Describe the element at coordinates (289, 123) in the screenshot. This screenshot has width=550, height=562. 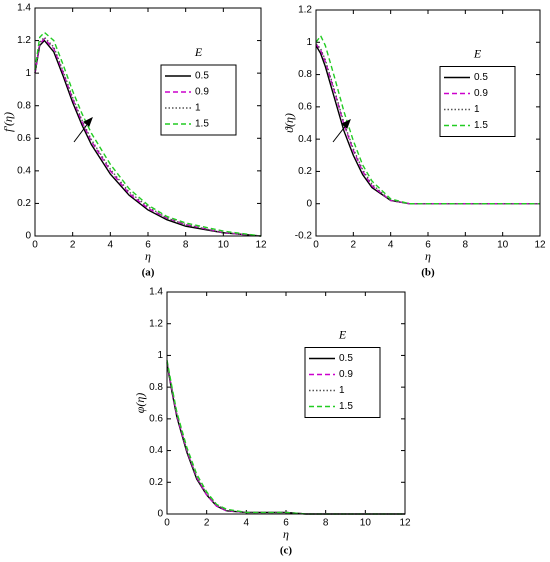
I see `y-axis-label: ϑ(η)` at that location.